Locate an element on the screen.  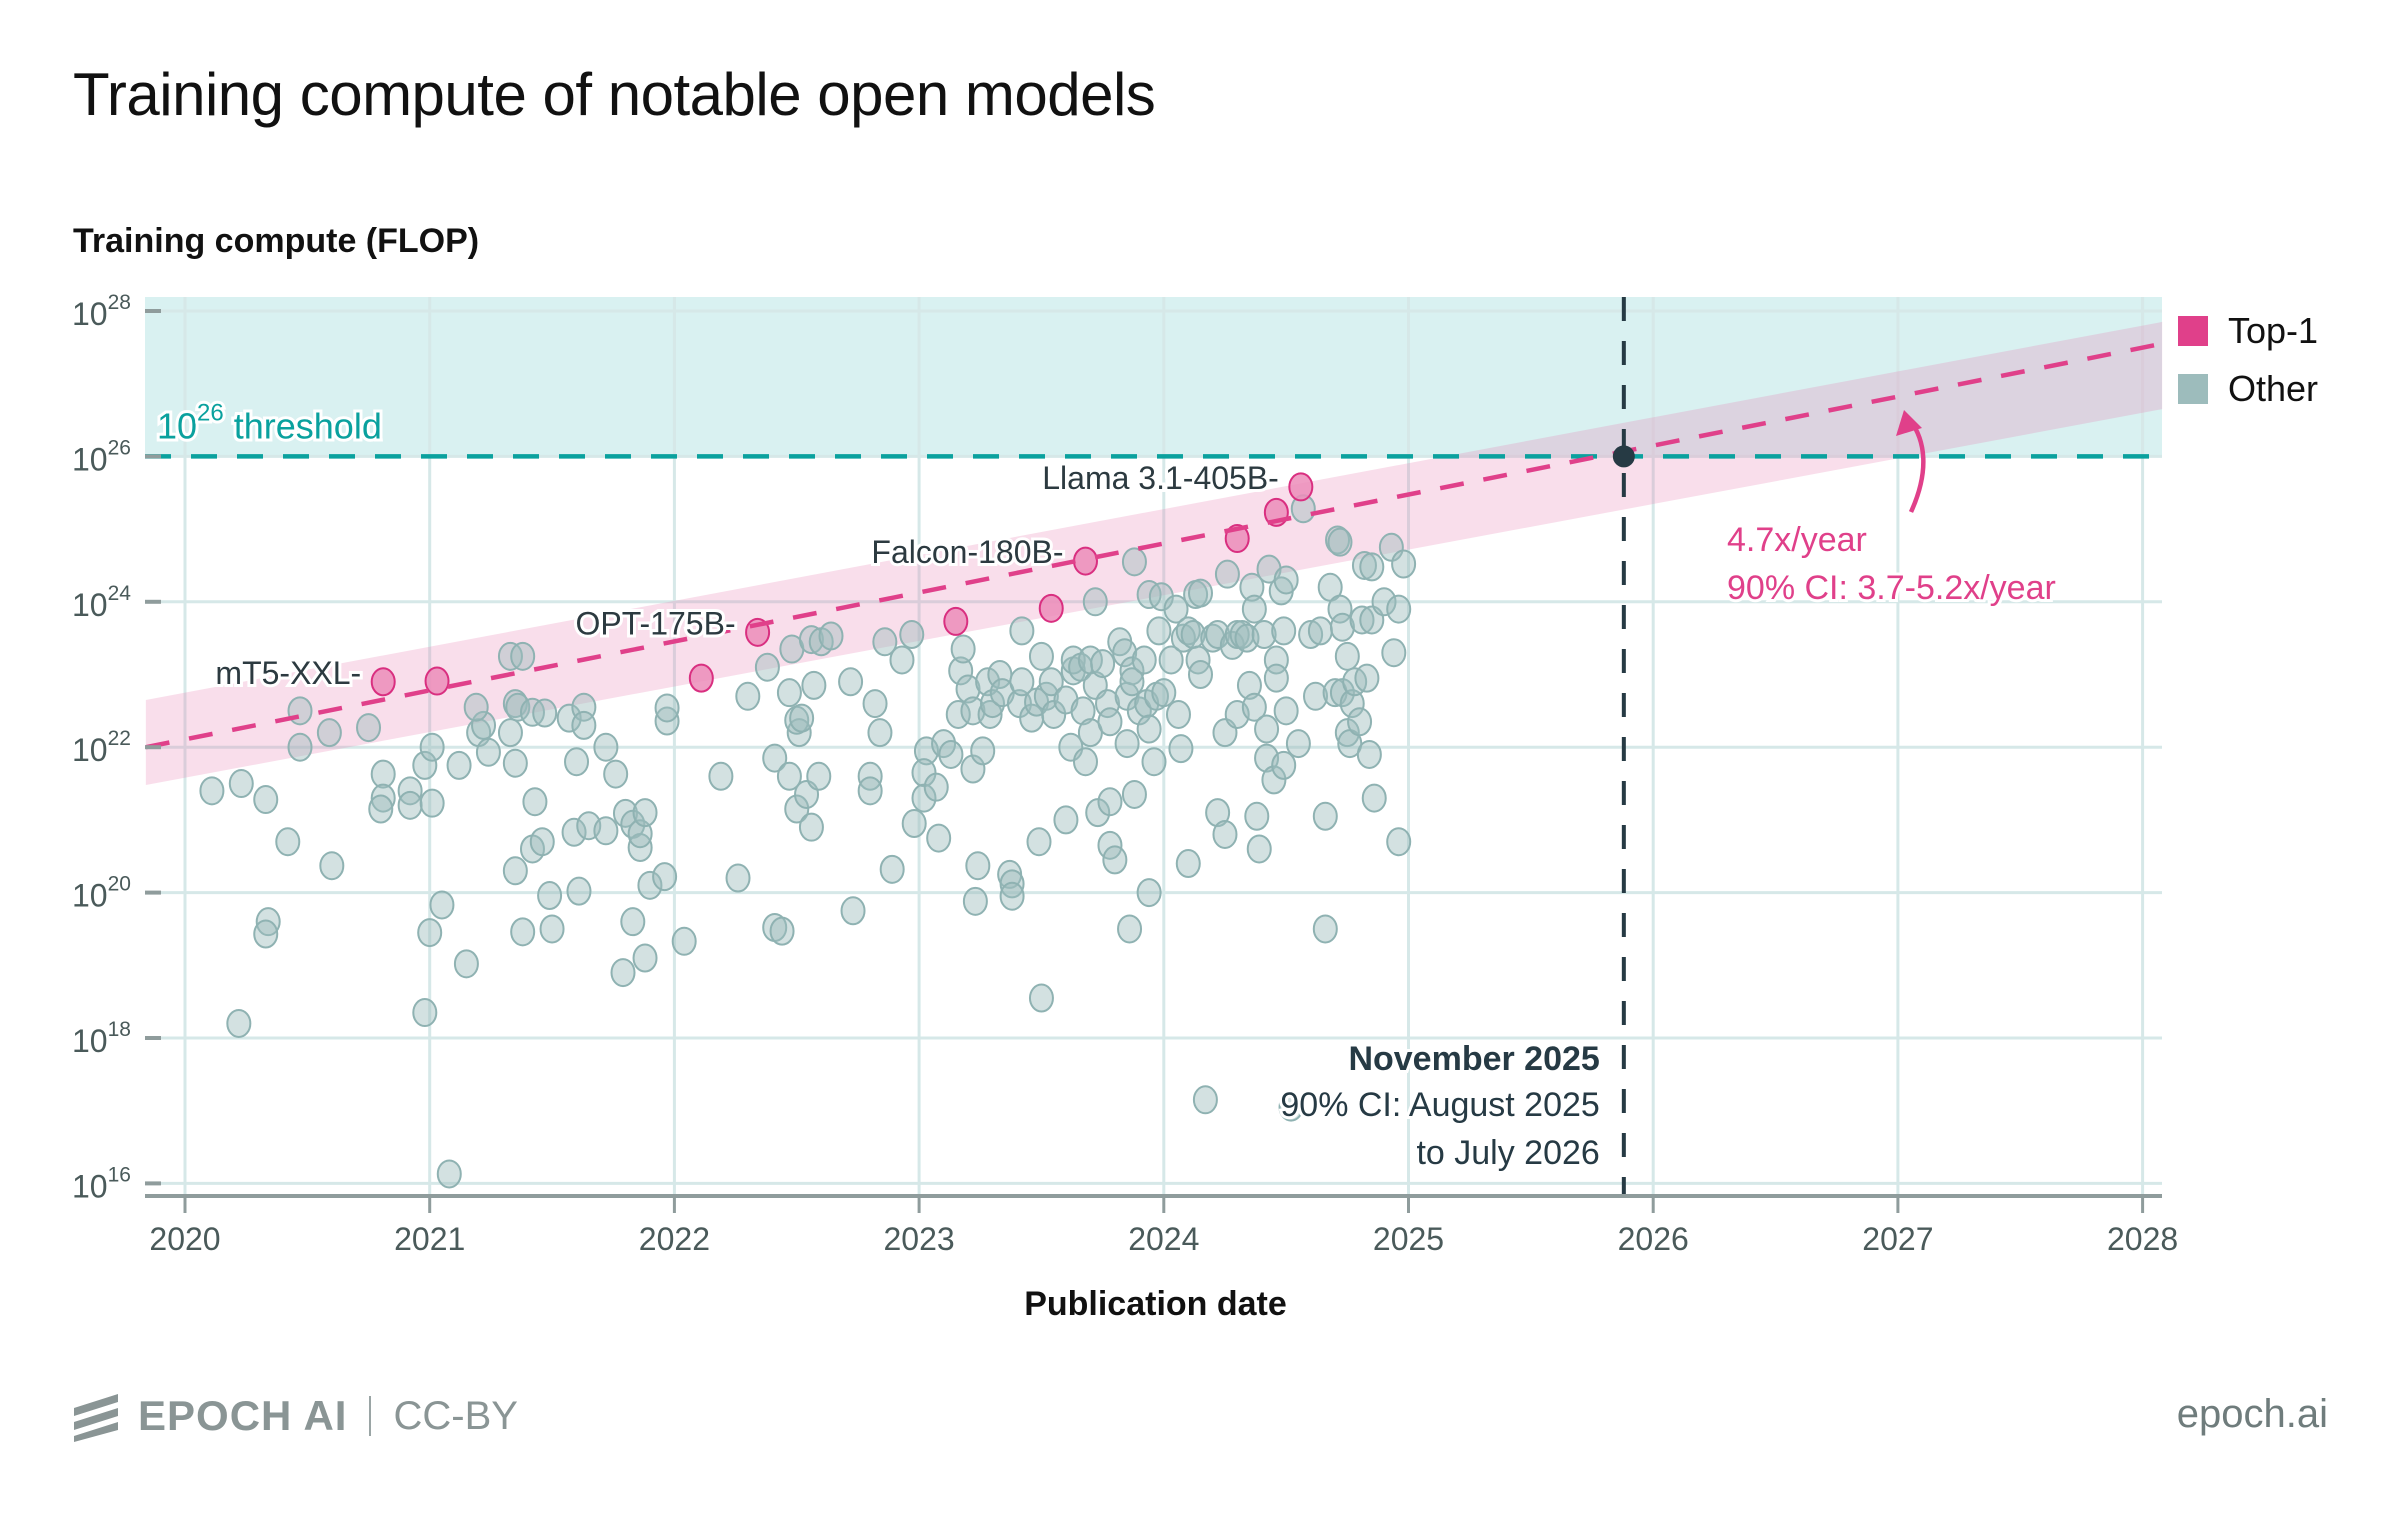
y-tick-label-1e20: 1020 is located at coordinates (101, 893).